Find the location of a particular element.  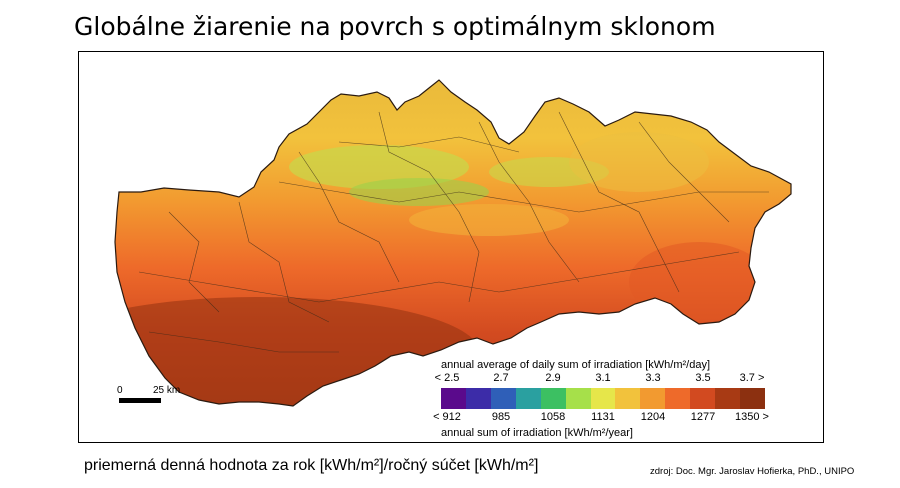

legend-top-tick: 3.7 > is located at coordinates (752, 378).